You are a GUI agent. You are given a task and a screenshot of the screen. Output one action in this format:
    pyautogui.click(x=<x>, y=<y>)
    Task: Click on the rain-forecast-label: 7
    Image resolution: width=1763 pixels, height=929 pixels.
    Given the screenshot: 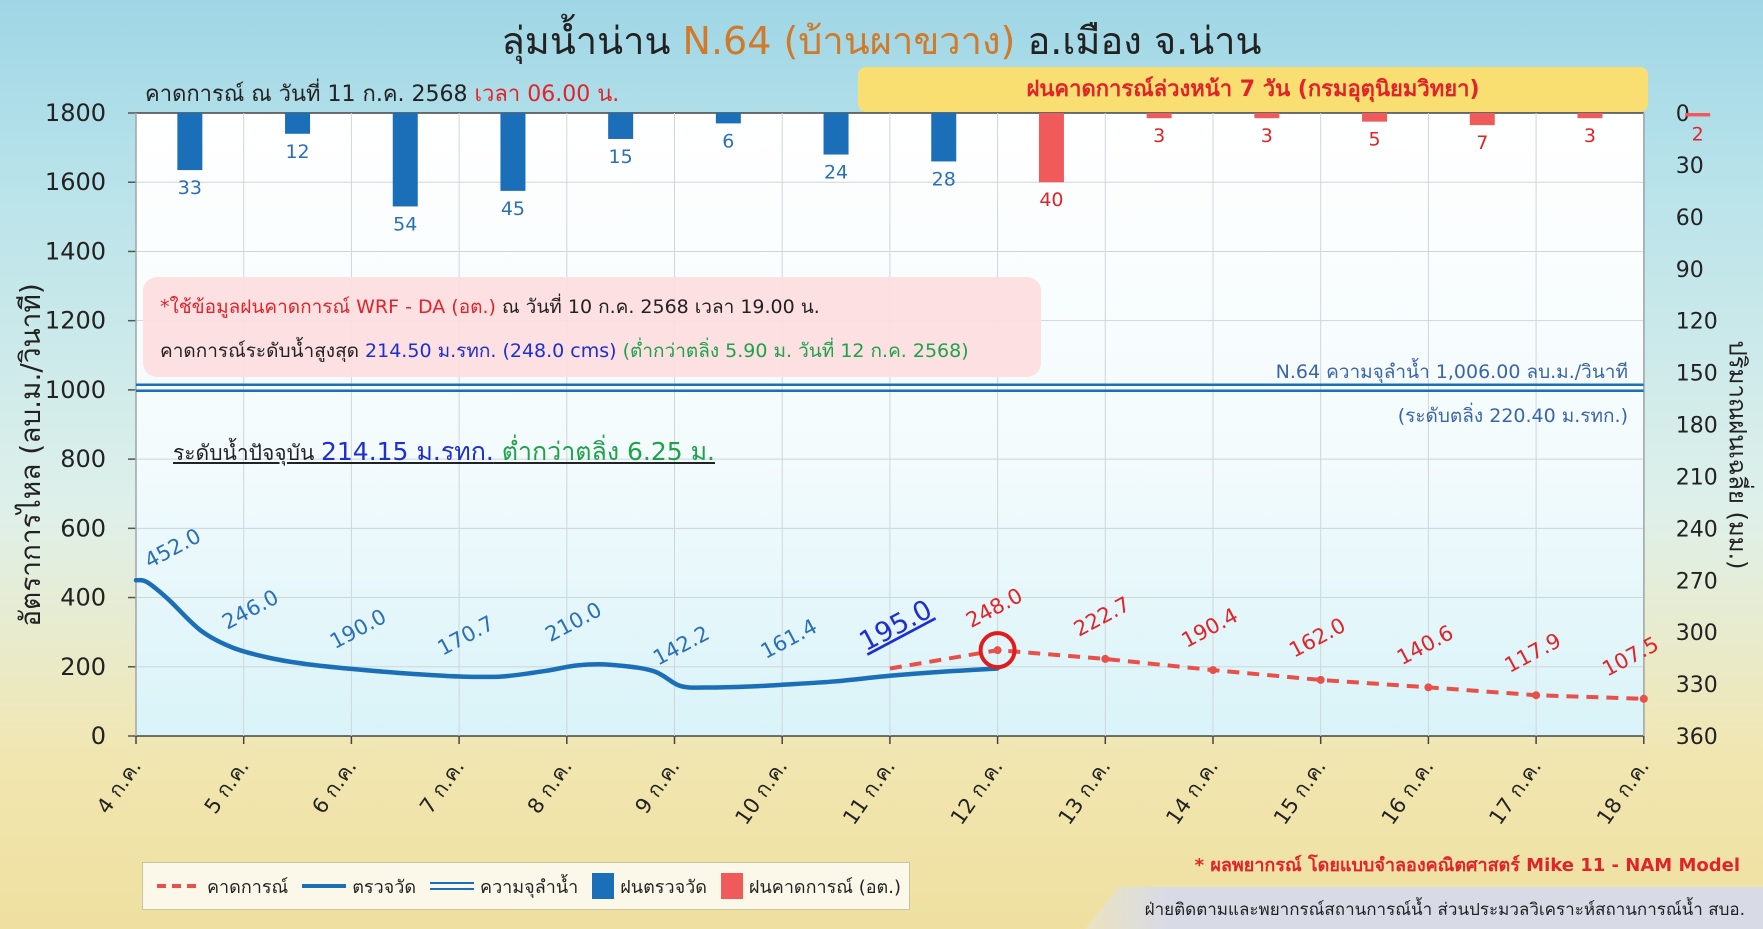 What is the action you would take?
    pyautogui.click(x=1482, y=143)
    